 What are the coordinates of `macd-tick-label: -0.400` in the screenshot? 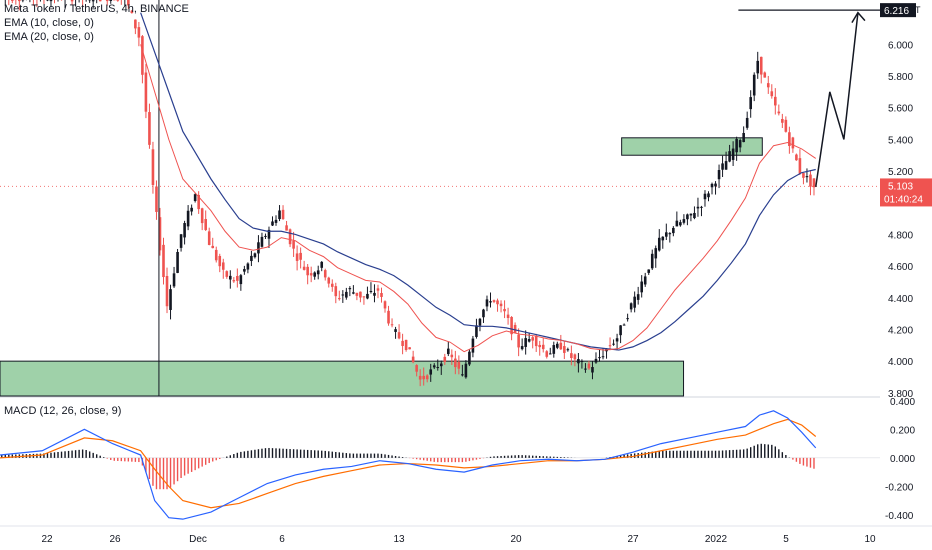 It's located at (899, 516).